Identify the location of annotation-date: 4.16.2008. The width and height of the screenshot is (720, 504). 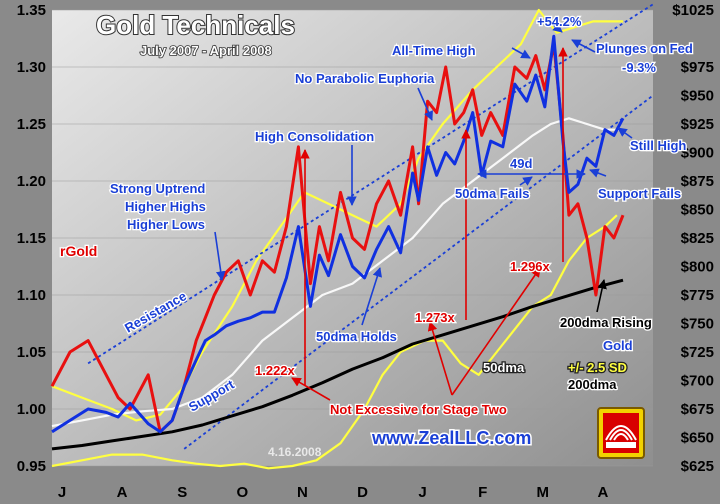
(295, 452).